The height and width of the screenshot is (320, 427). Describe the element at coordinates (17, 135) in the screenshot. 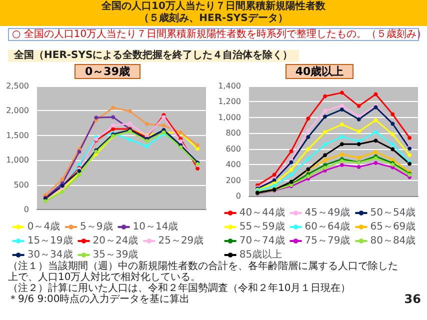

I see `y-tick-label: 1,500` at that location.